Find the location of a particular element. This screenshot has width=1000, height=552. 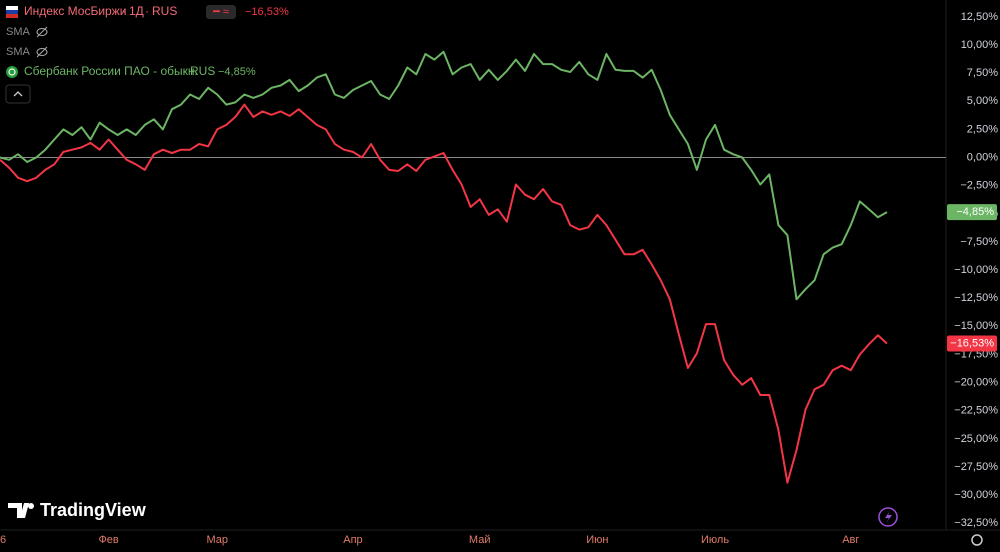

collapse-icon is located at coordinates (18, 94).